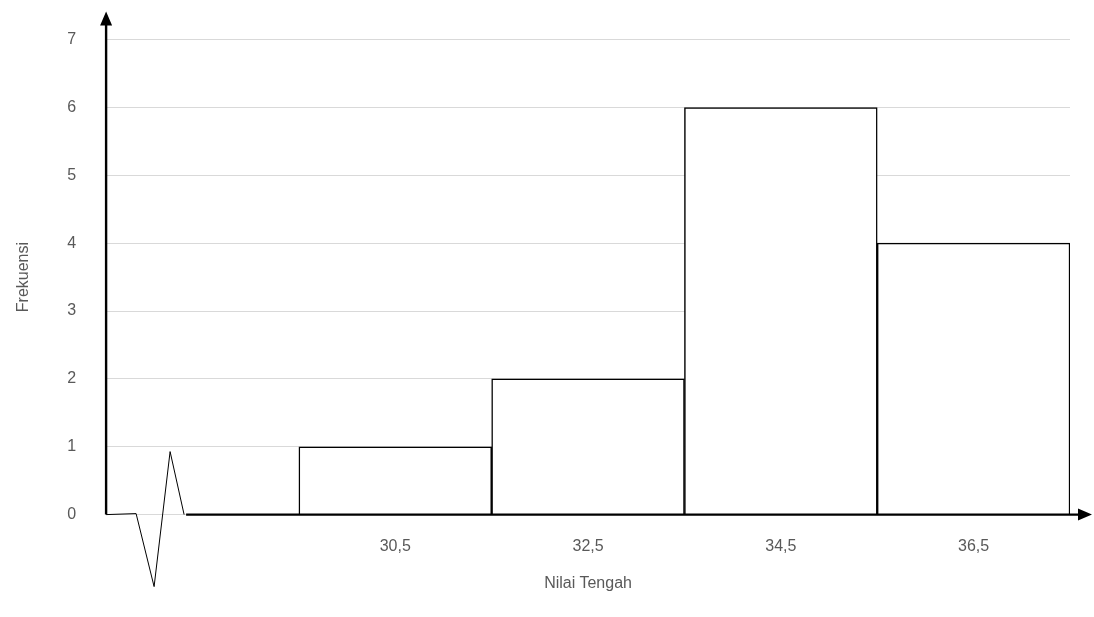  I want to click on x-tick-label: 36,5, so click(974, 545).